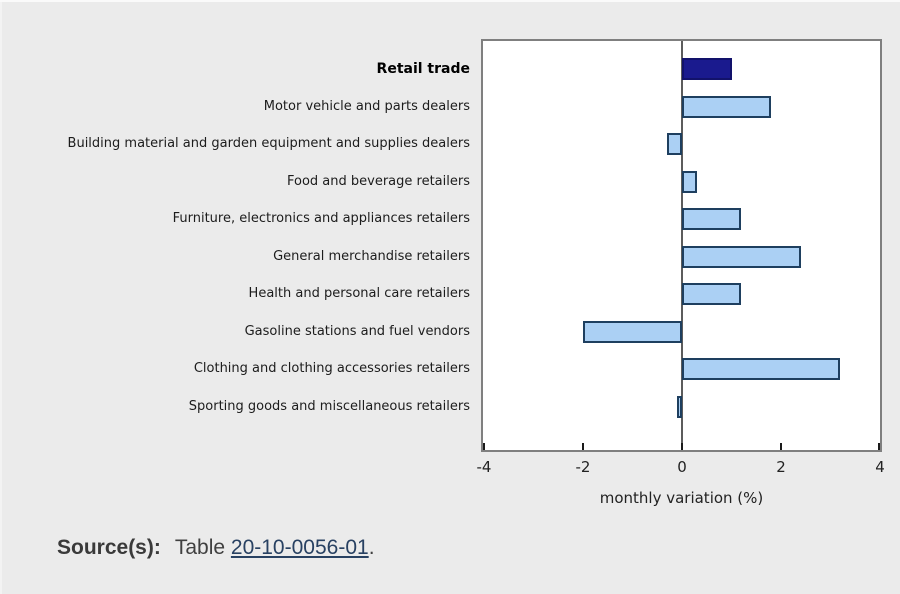 The height and width of the screenshot is (594, 900). I want to click on x-tick-label: -4, so click(484, 467).